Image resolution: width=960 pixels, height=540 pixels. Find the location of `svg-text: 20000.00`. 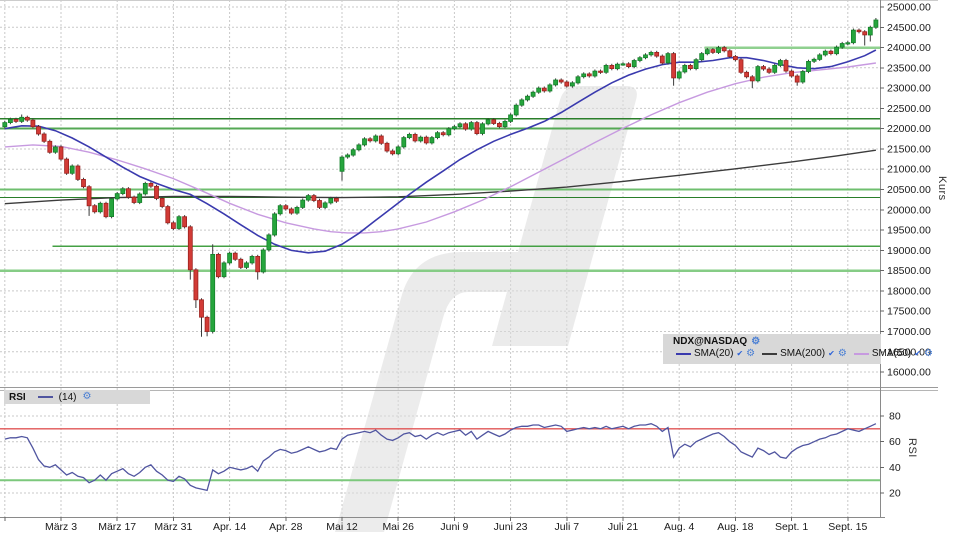

svg-text: 20000.00 is located at coordinates (909, 210).